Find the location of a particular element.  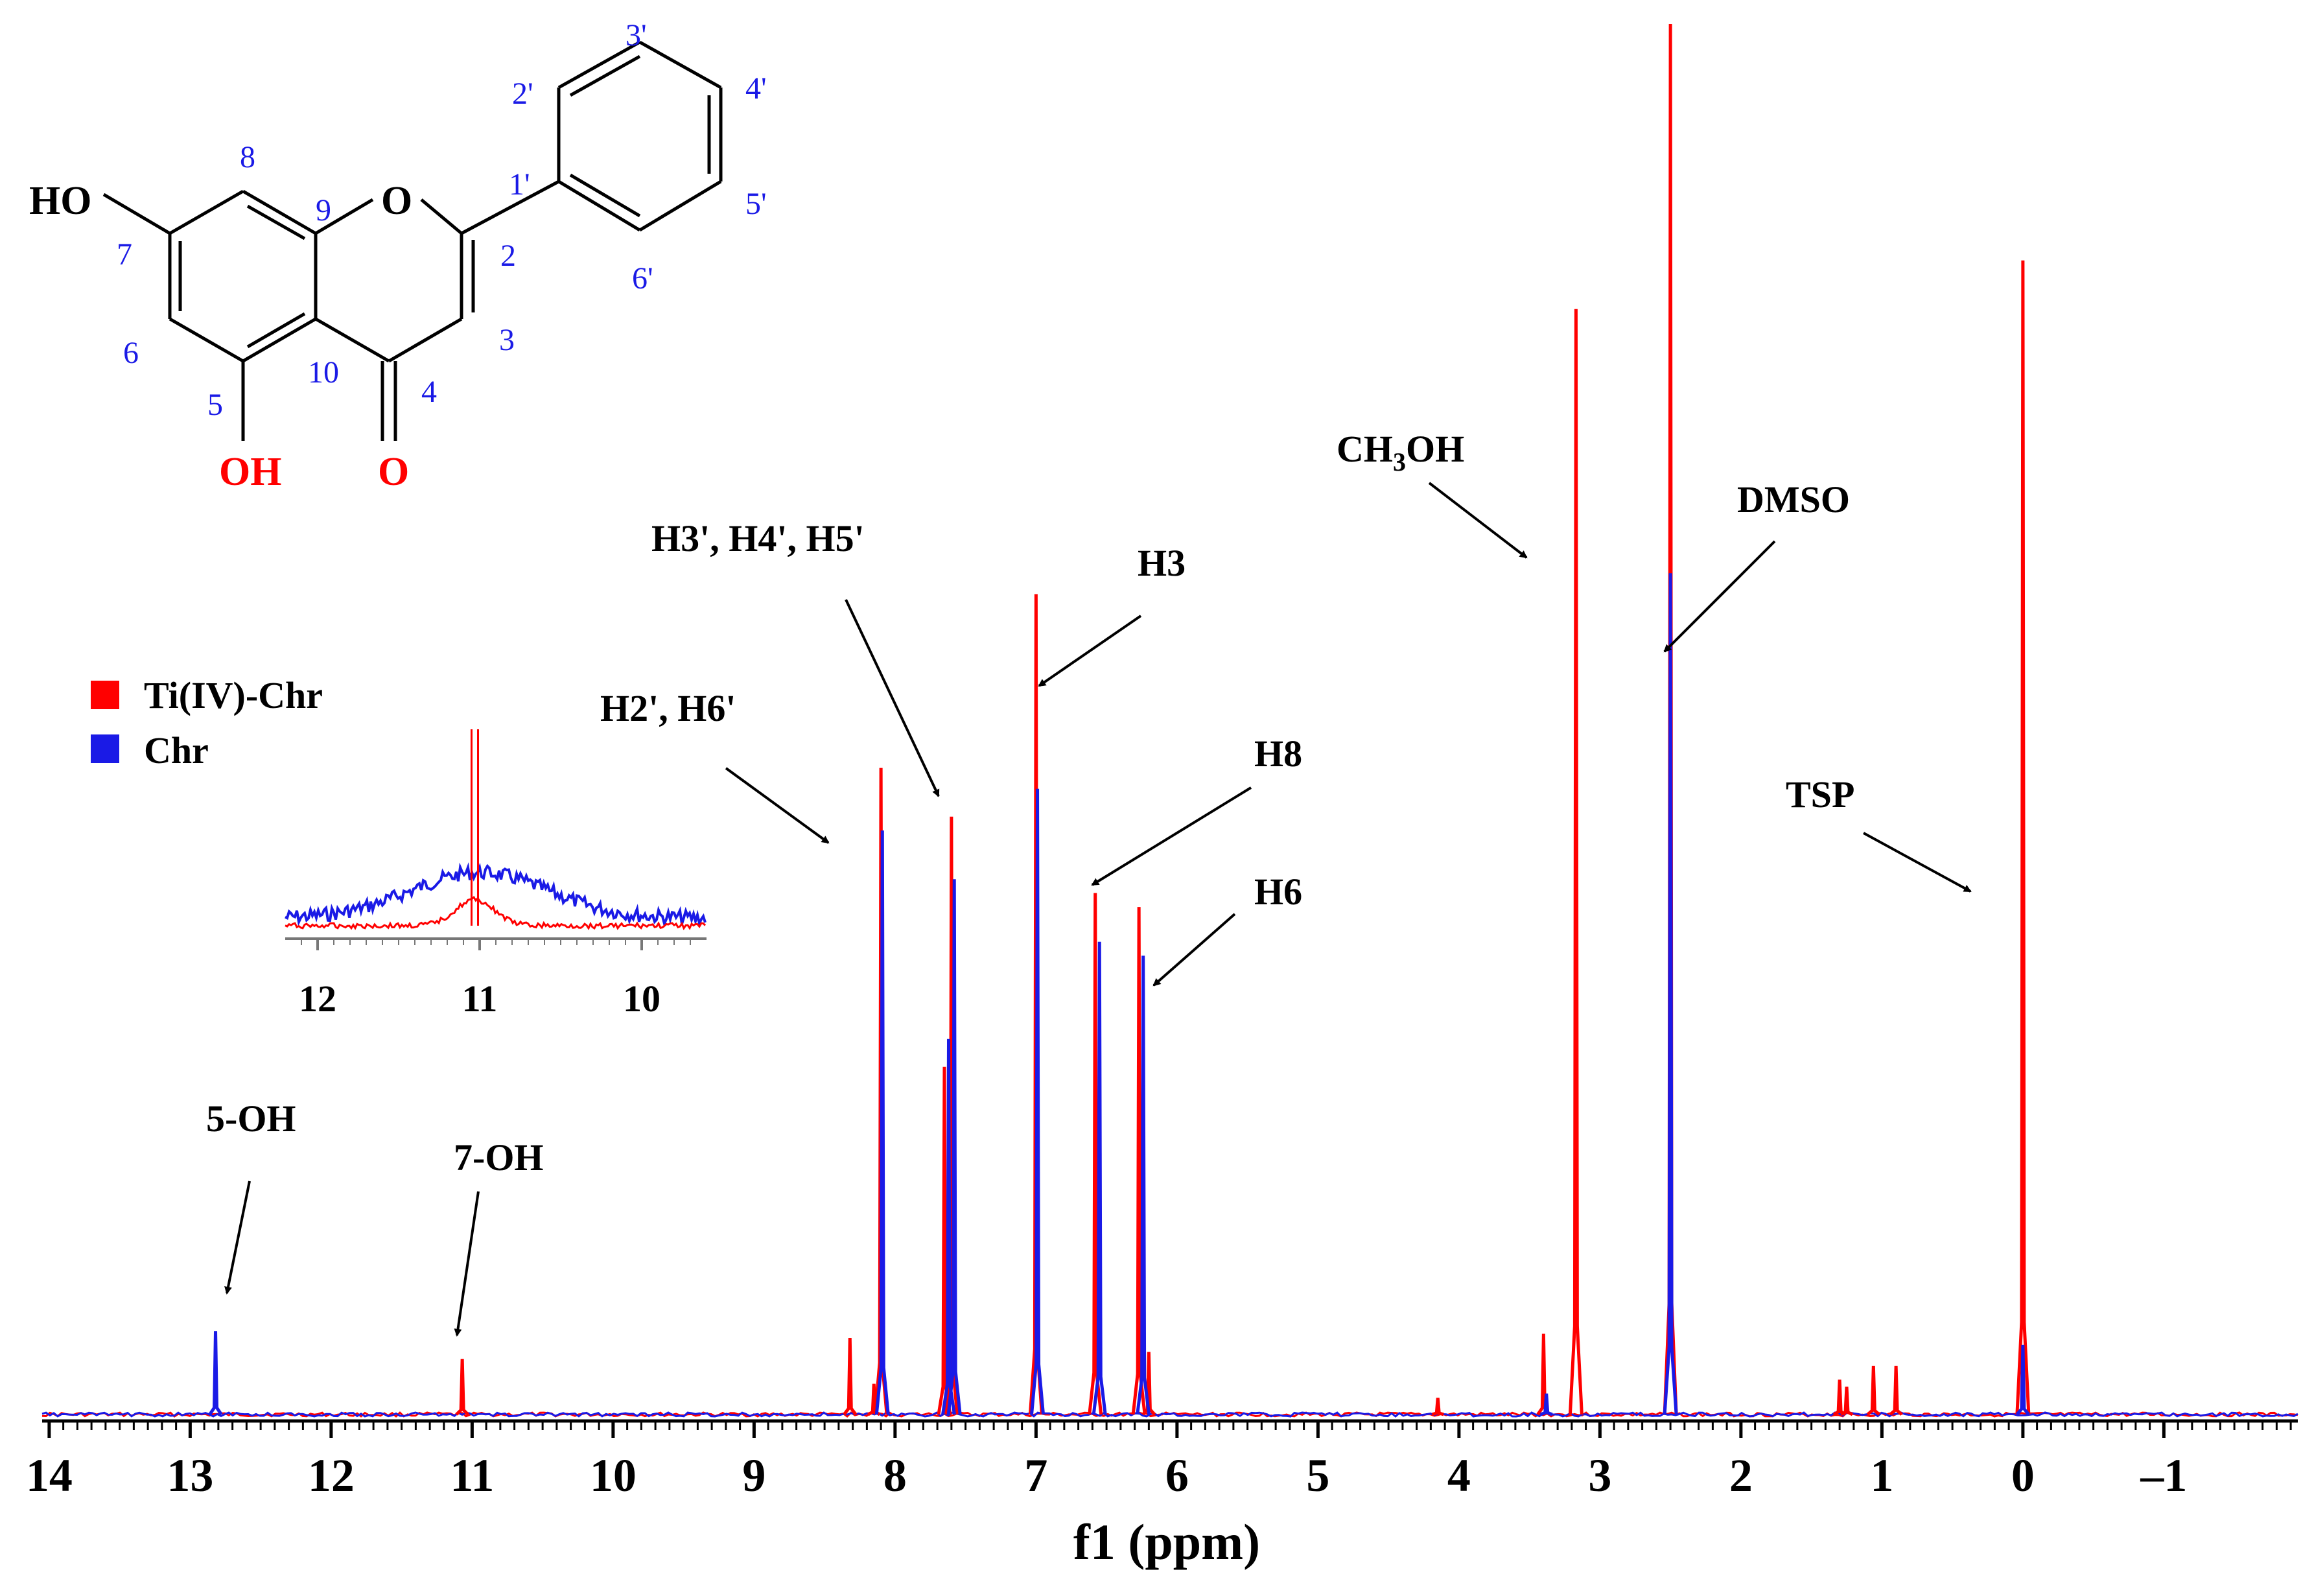

legend-swatch-ti-chr is located at coordinates (105, 695).